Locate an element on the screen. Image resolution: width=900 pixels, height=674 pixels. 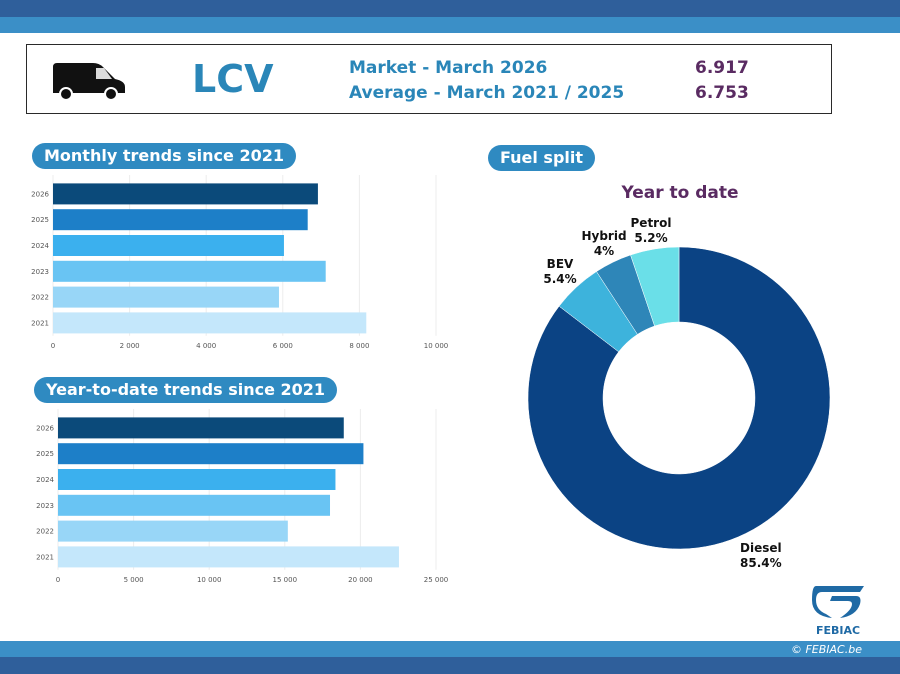
pie-title: Year to date is located at coordinates (680, 193).